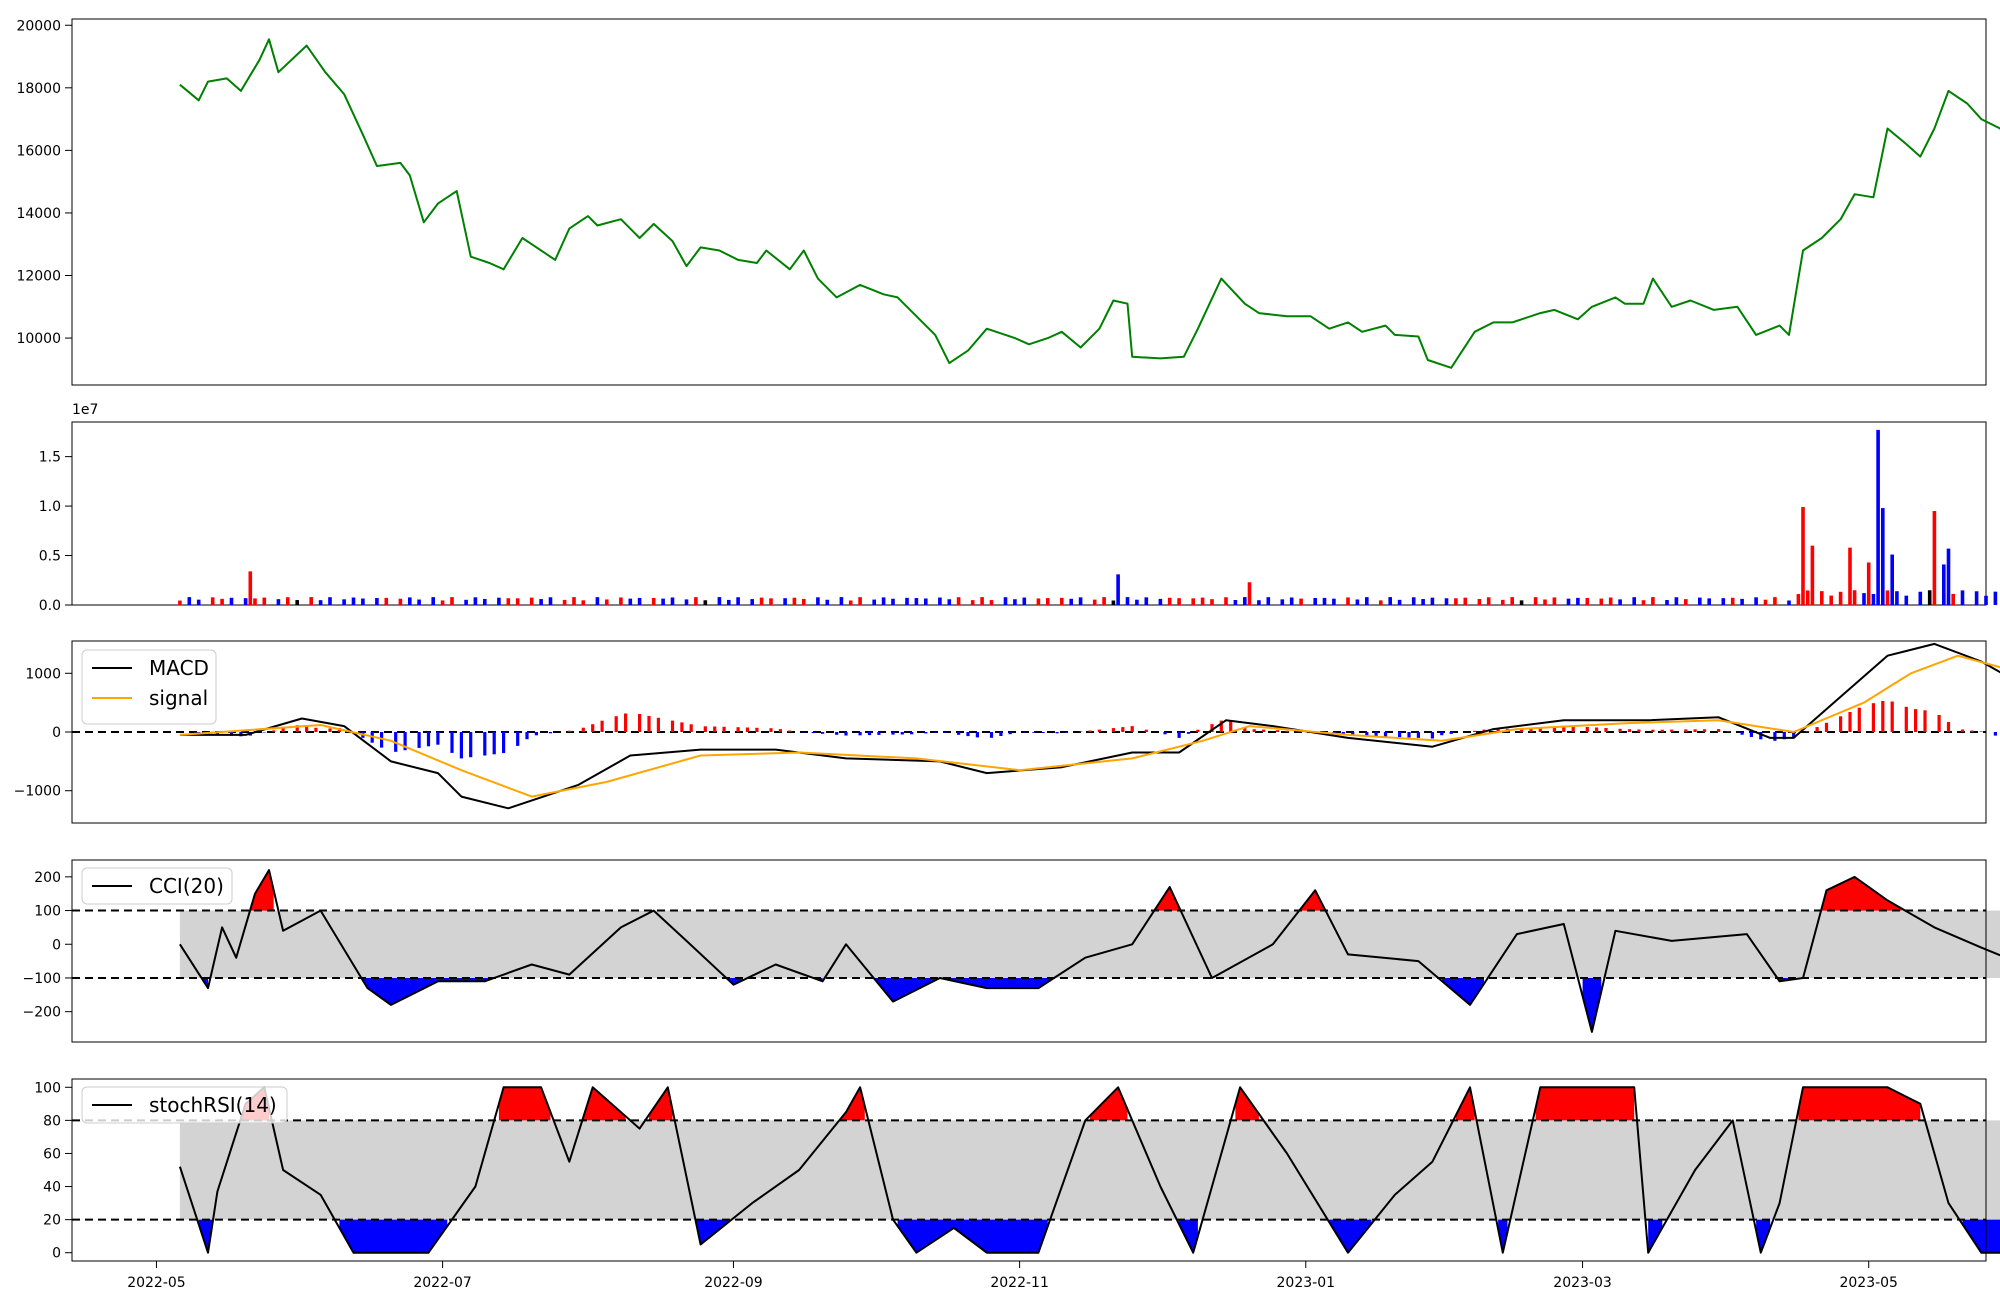 The width and height of the screenshot is (2000, 1304). Describe the element at coordinates (1463, 991) in the screenshot. I see `cci-oversold-fill` at that location.